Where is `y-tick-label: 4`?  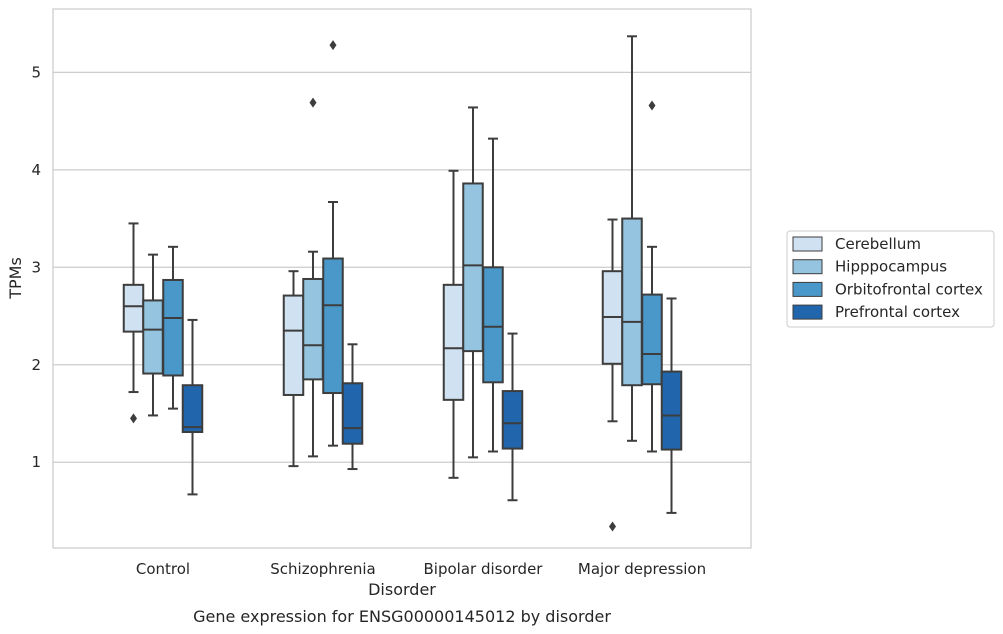 y-tick-label: 4 is located at coordinates (36, 170).